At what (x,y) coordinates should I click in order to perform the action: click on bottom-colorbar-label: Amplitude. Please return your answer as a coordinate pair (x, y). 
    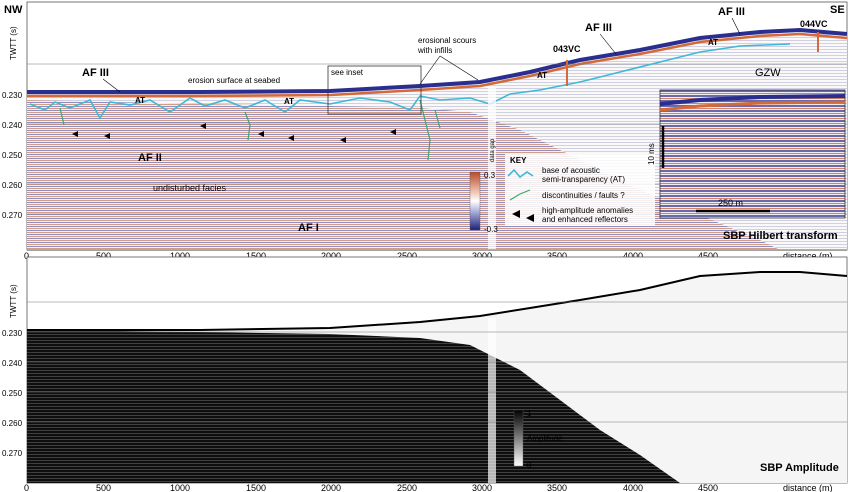
    Looking at the image, I should click on (545, 438).